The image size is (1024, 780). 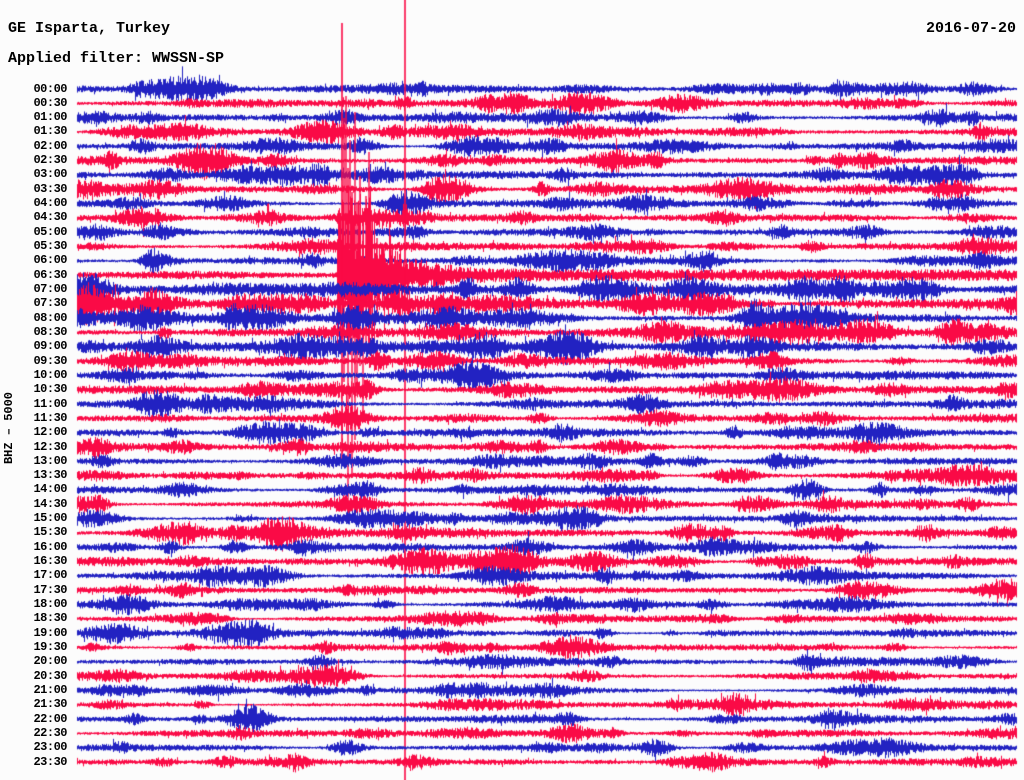 What do you see at coordinates (50, 117) in the screenshot?
I see `time-label-0100: 01:00` at bounding box center [50, 117].